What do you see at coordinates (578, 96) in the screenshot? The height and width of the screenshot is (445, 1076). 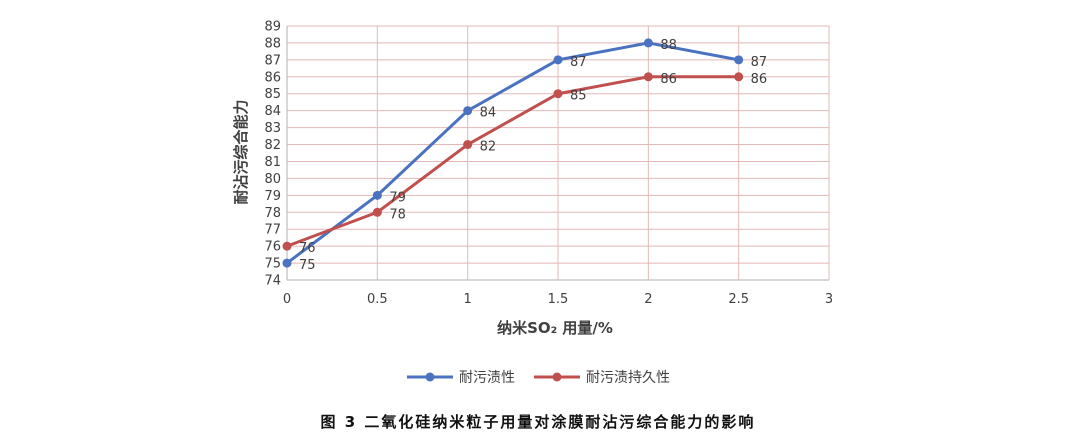 I see `series-2-data-label: 85` at bounding box center [578, 96].